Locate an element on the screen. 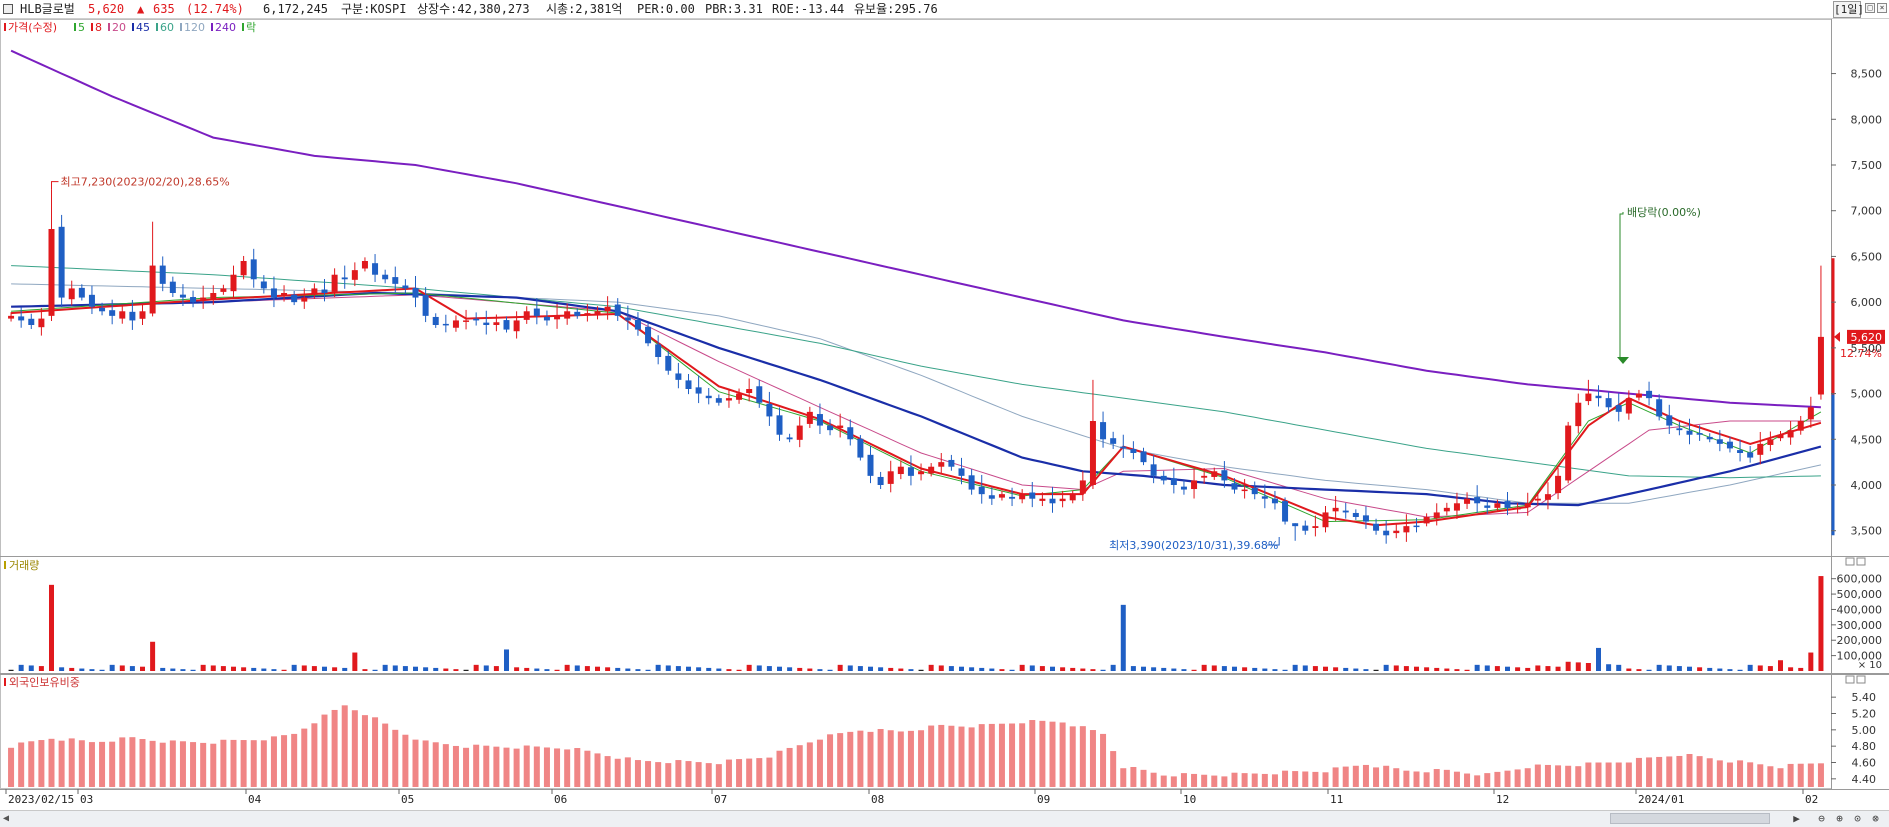  zoom-out-icon: ⊖ is located at coordinates (1821, 818).